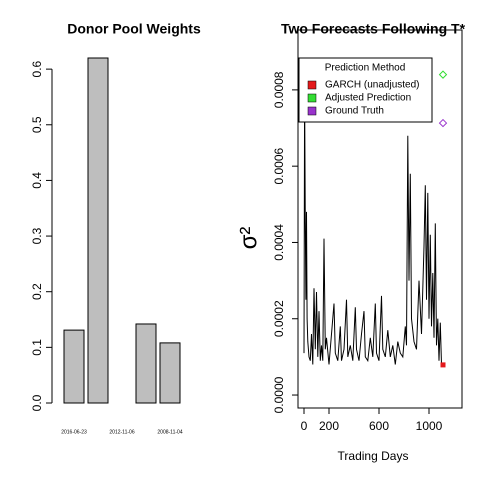 This screenshot has height=480, width=480. I want to click on x-tick-label: 0, so click(304, 426).